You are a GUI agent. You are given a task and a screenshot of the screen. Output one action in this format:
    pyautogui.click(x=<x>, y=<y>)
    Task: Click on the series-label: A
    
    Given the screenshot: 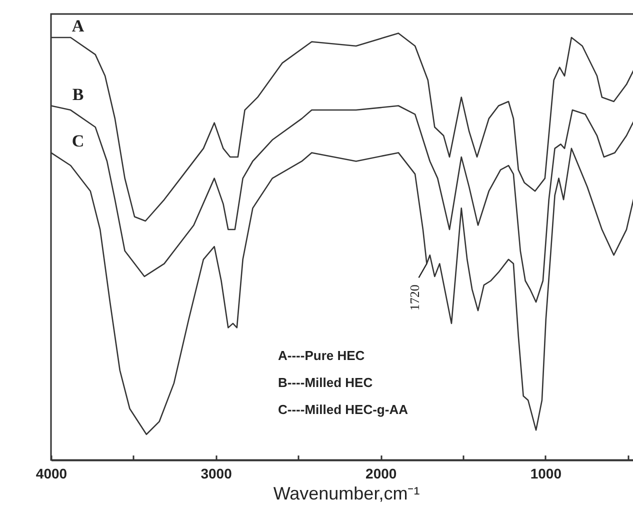 What is the action you would take?
    pyautogui.click(x=78, y=26)
    